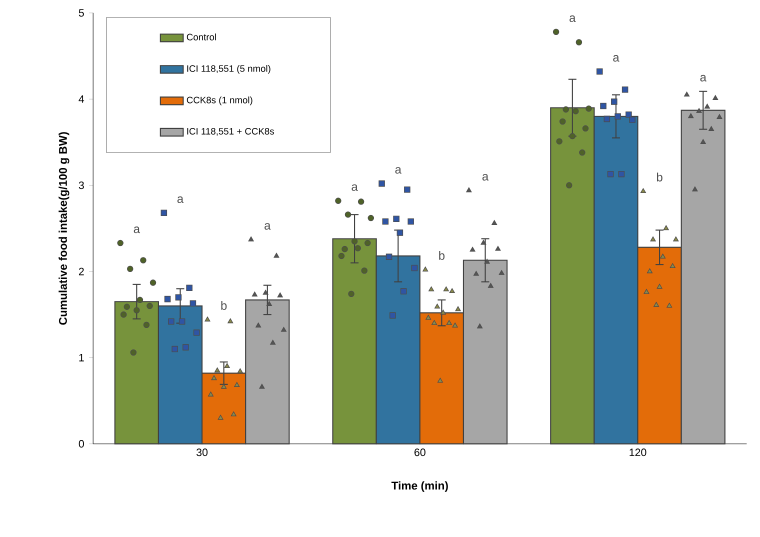  Describe the element at coordinates (228, 69) in the screenshot. I see `legend-label: ICI 118,551 (5 nmol)` at that location.